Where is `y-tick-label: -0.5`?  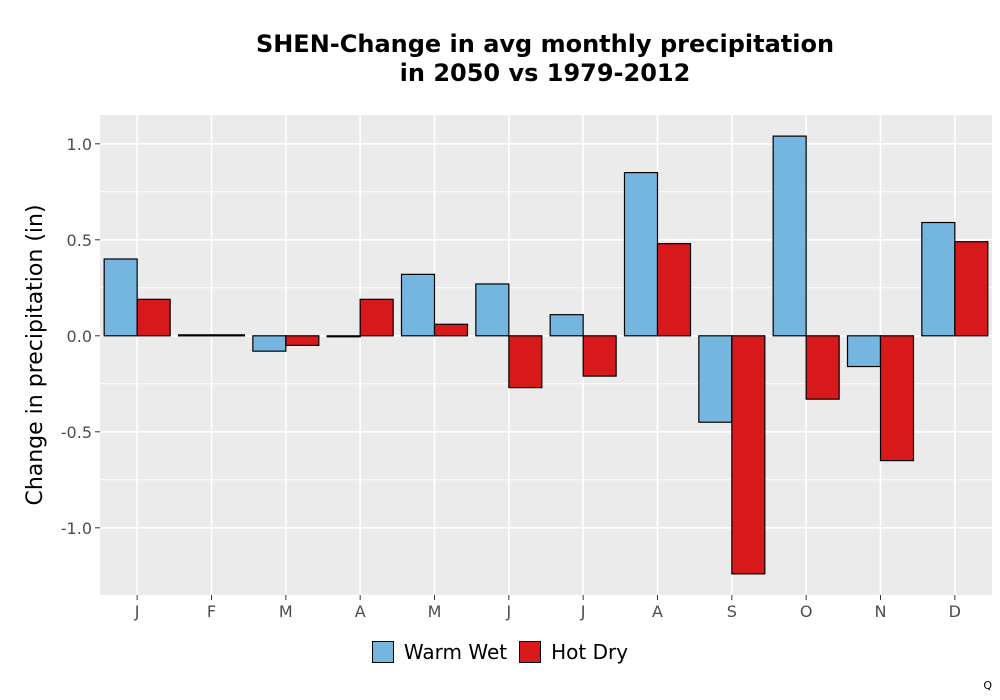 y-tick-label: -0.5 is located at coordinates (76, 432).